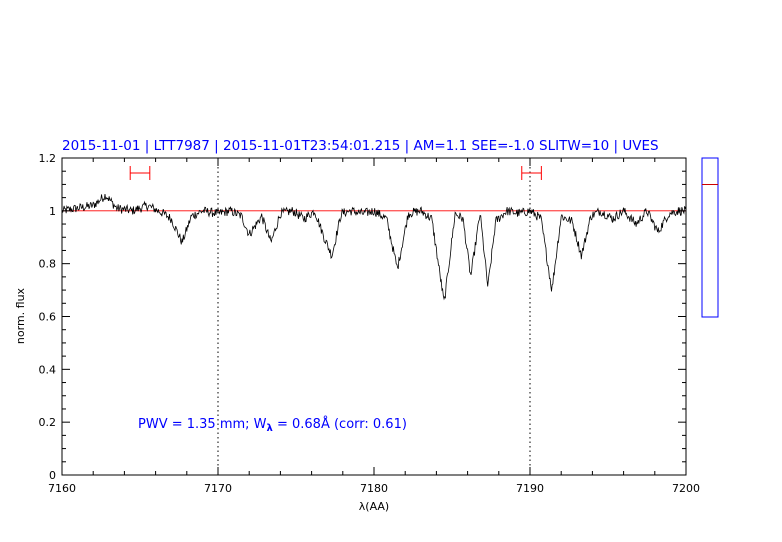 This screenshot has width=782, height=542. What do you see at coordinates (202, 424) in the screenshot?
I see `pwv-annotation-prefix: PWV = 1.35 mm; W` at bounding box center [202, 424].